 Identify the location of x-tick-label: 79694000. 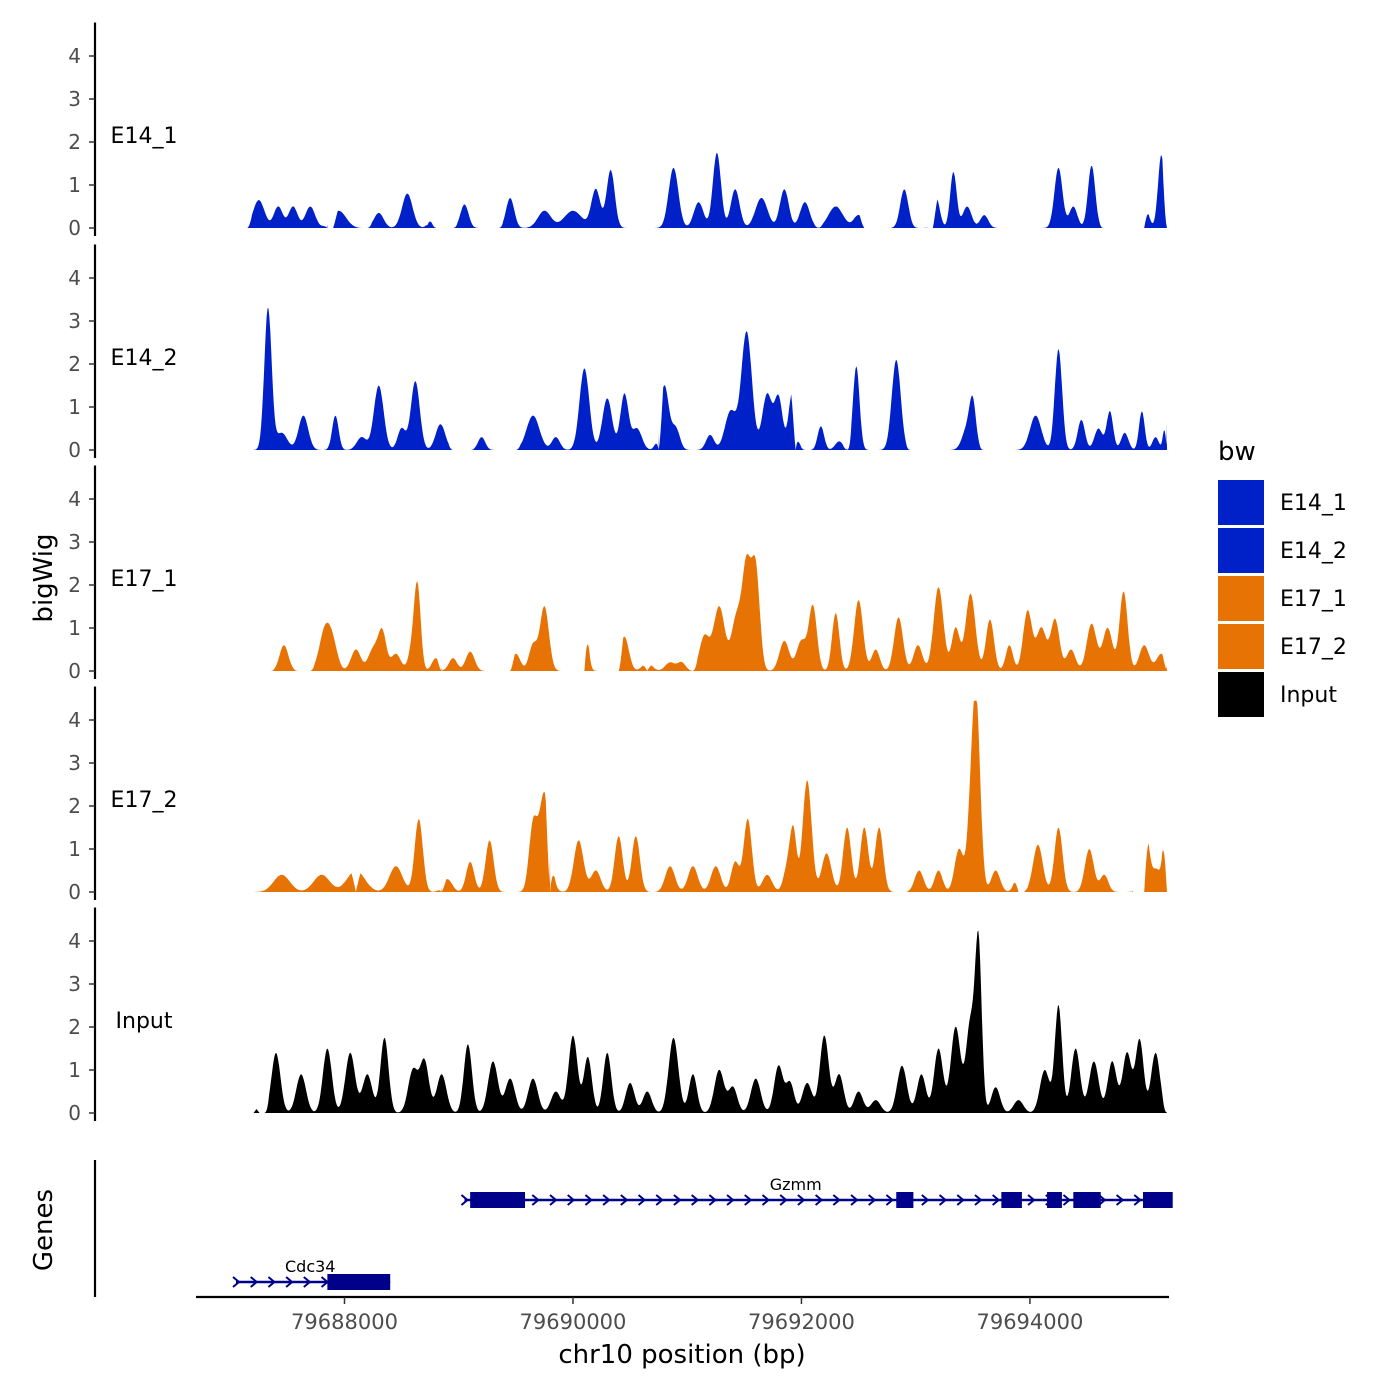
(1029, 1322).